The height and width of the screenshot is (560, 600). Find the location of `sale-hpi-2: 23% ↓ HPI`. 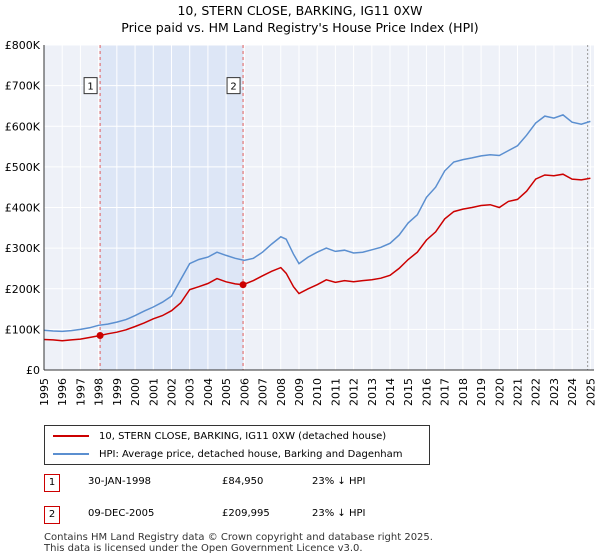

sale-hpi-2: 23% ↓ HPI is located at coordinates (339, 513).